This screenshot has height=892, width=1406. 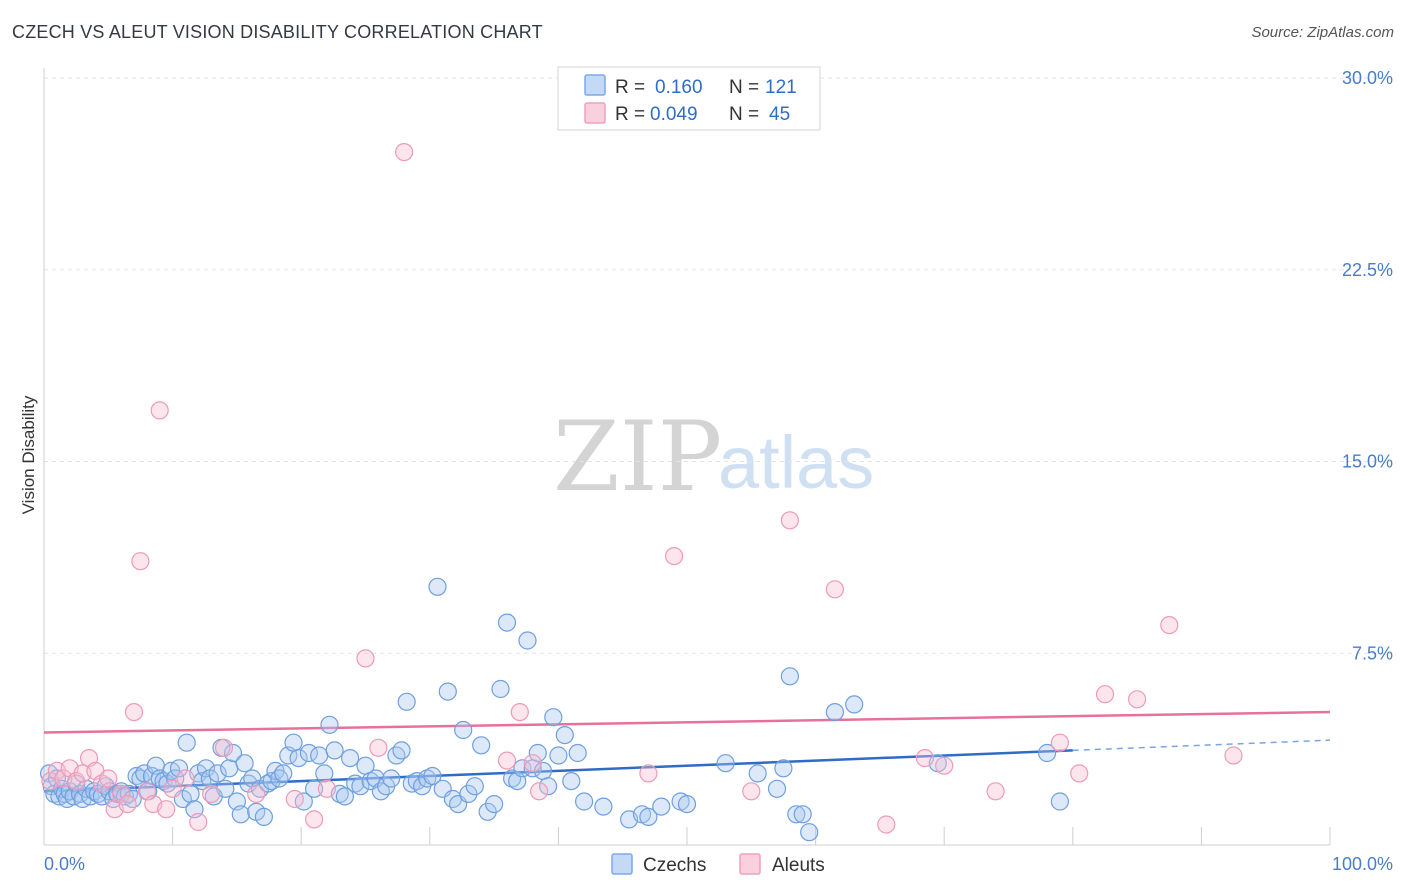 I want to click on legend-r-label-czechs: R =, so click(x=630, y=87).